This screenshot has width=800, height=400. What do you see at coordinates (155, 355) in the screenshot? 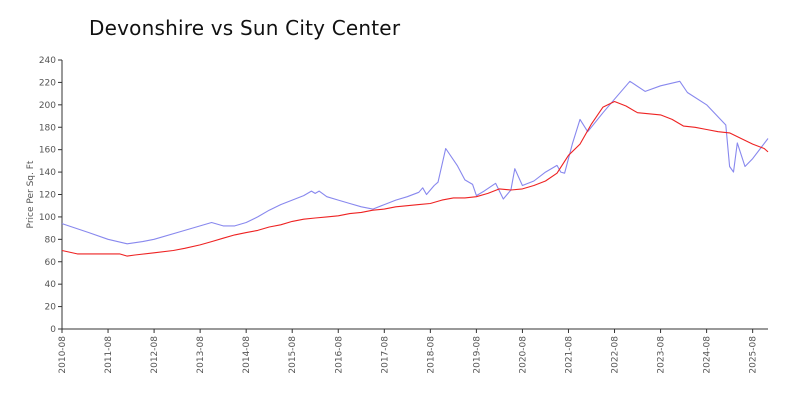
I see `x-tick-label: 2012-08` at bounding box center [155, 355].